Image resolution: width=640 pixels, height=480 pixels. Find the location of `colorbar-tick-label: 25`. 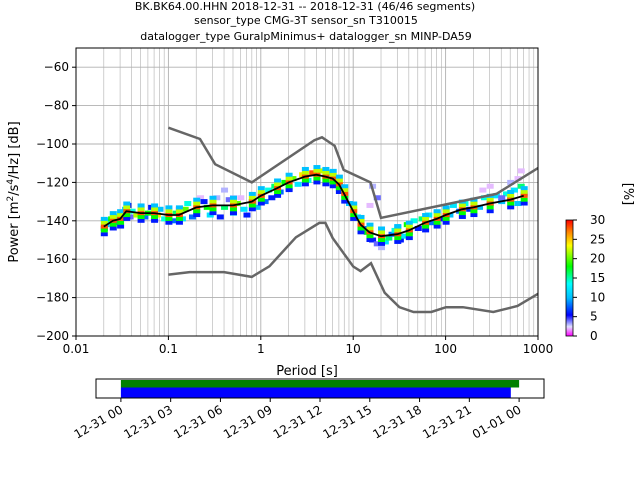

colorbar-tick-label: 25 is located at coordinates (597, 239).